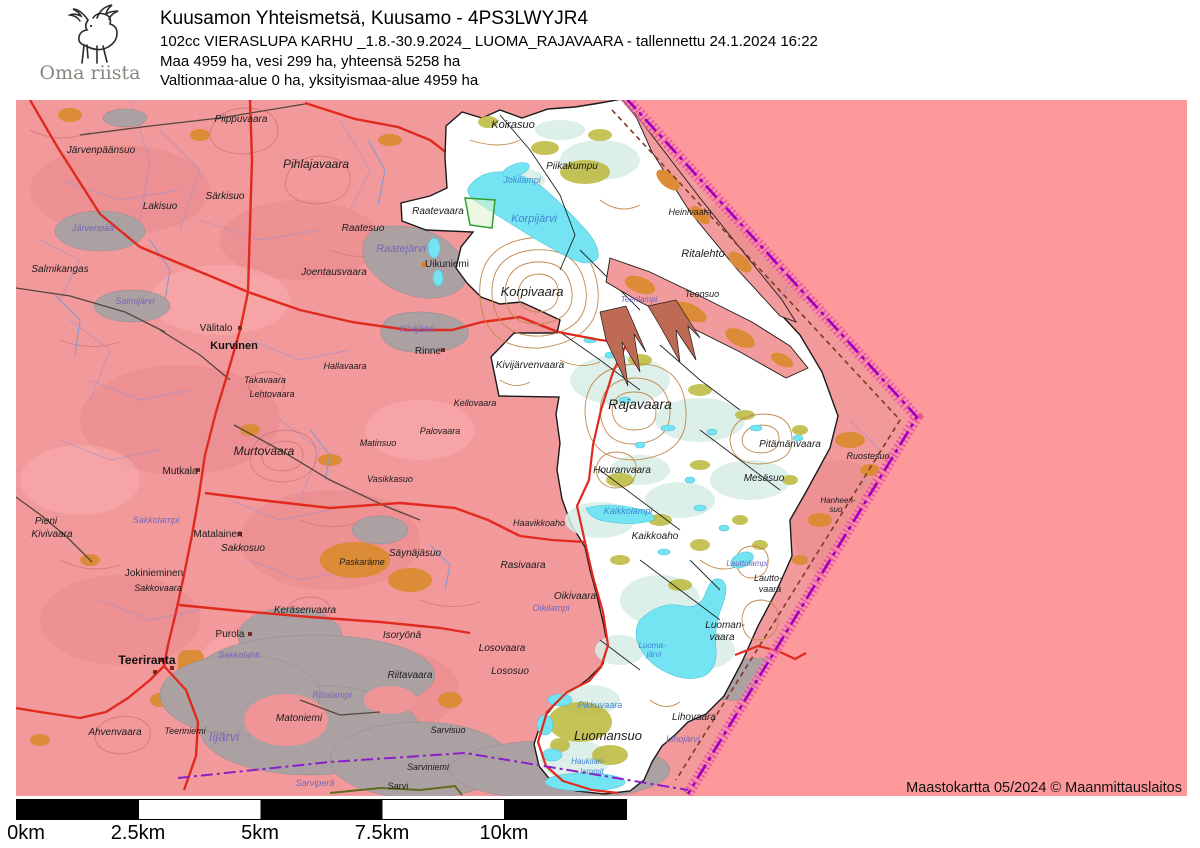  What do you see at coordinates (837, 500) in the screenshot?
I see `map-label: Hanheen-` at bounding box center [837, 500].